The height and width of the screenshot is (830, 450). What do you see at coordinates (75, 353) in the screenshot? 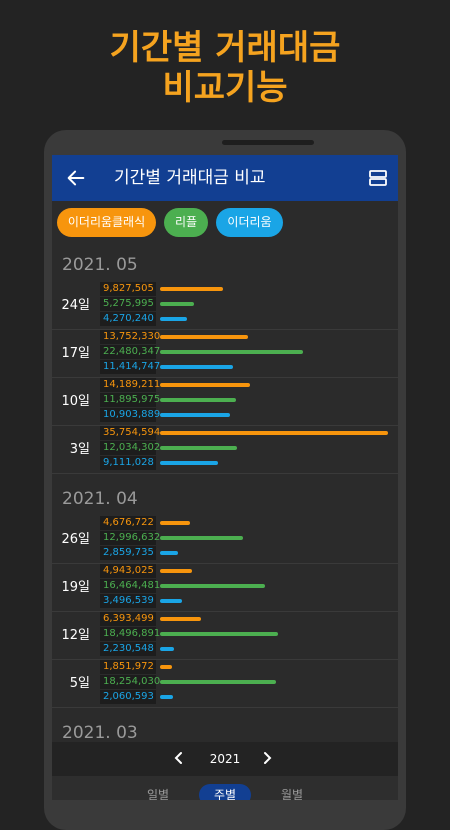
I see `week-day-label: 17일` at bounding box center [75, 353].